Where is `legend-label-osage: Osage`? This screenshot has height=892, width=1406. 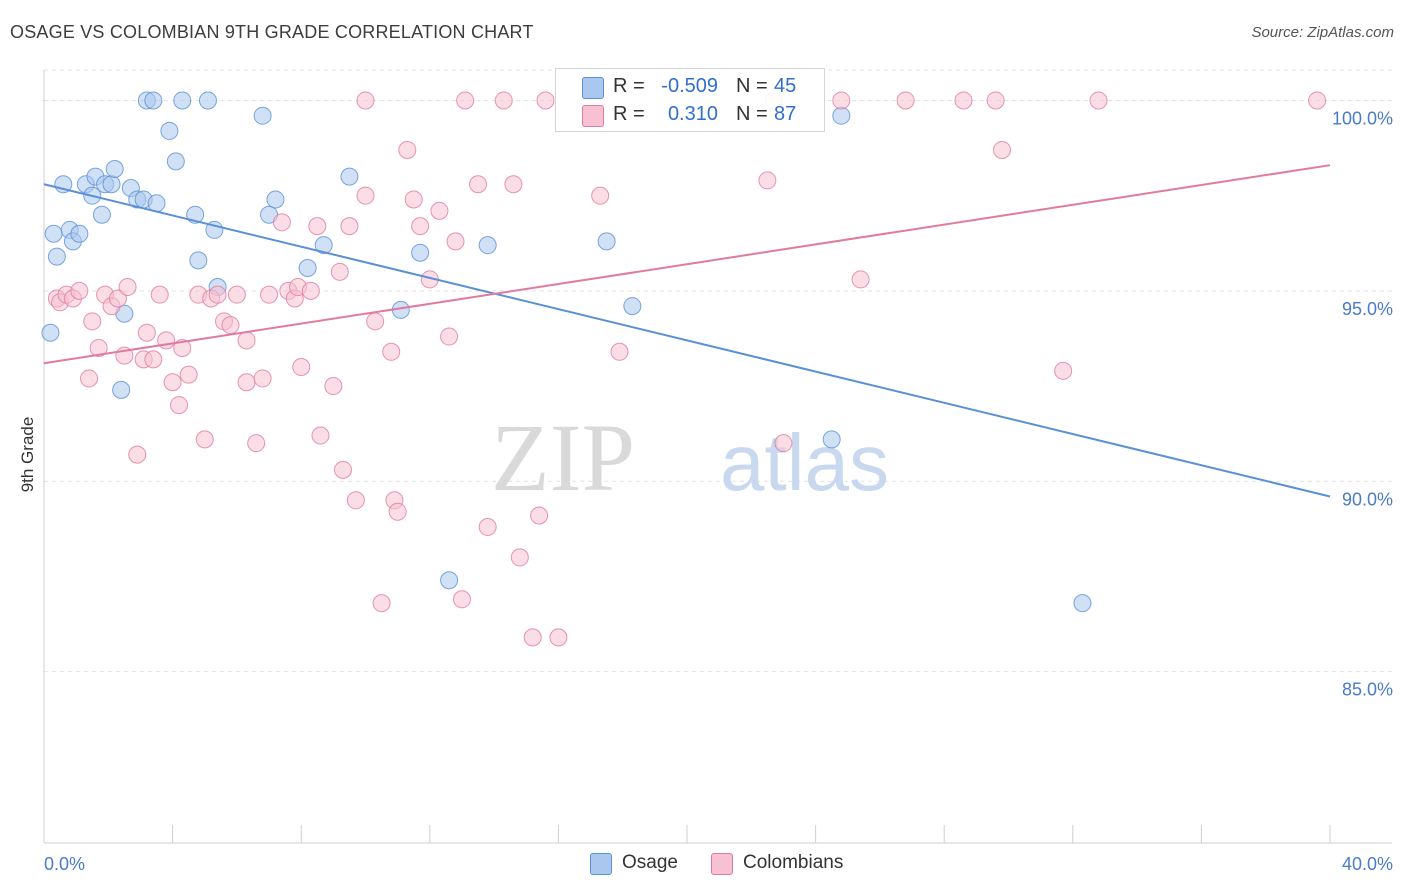 legend-label-osage: Osage is located at coordinates (650, 862).